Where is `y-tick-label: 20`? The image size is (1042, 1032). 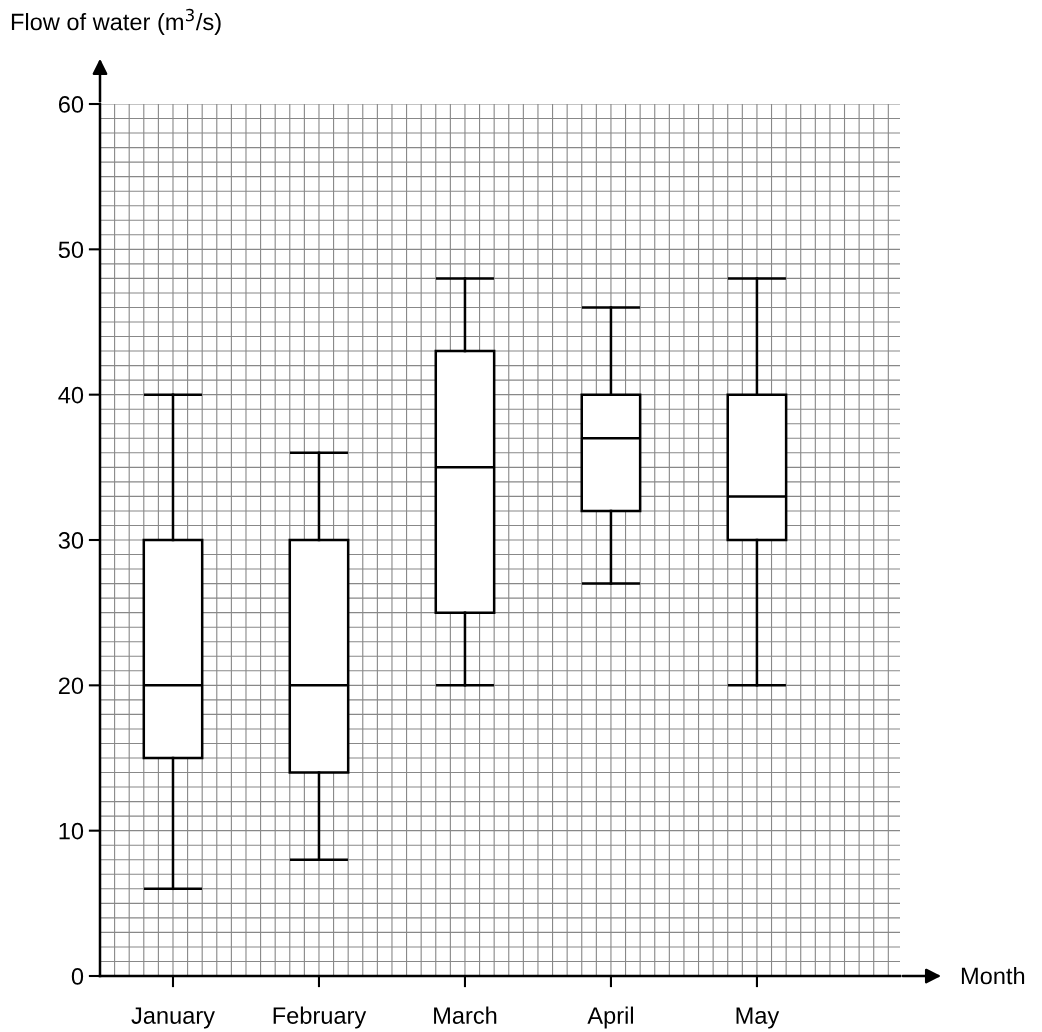 y-tick-label: 20 is located at coordinates (71, 686).